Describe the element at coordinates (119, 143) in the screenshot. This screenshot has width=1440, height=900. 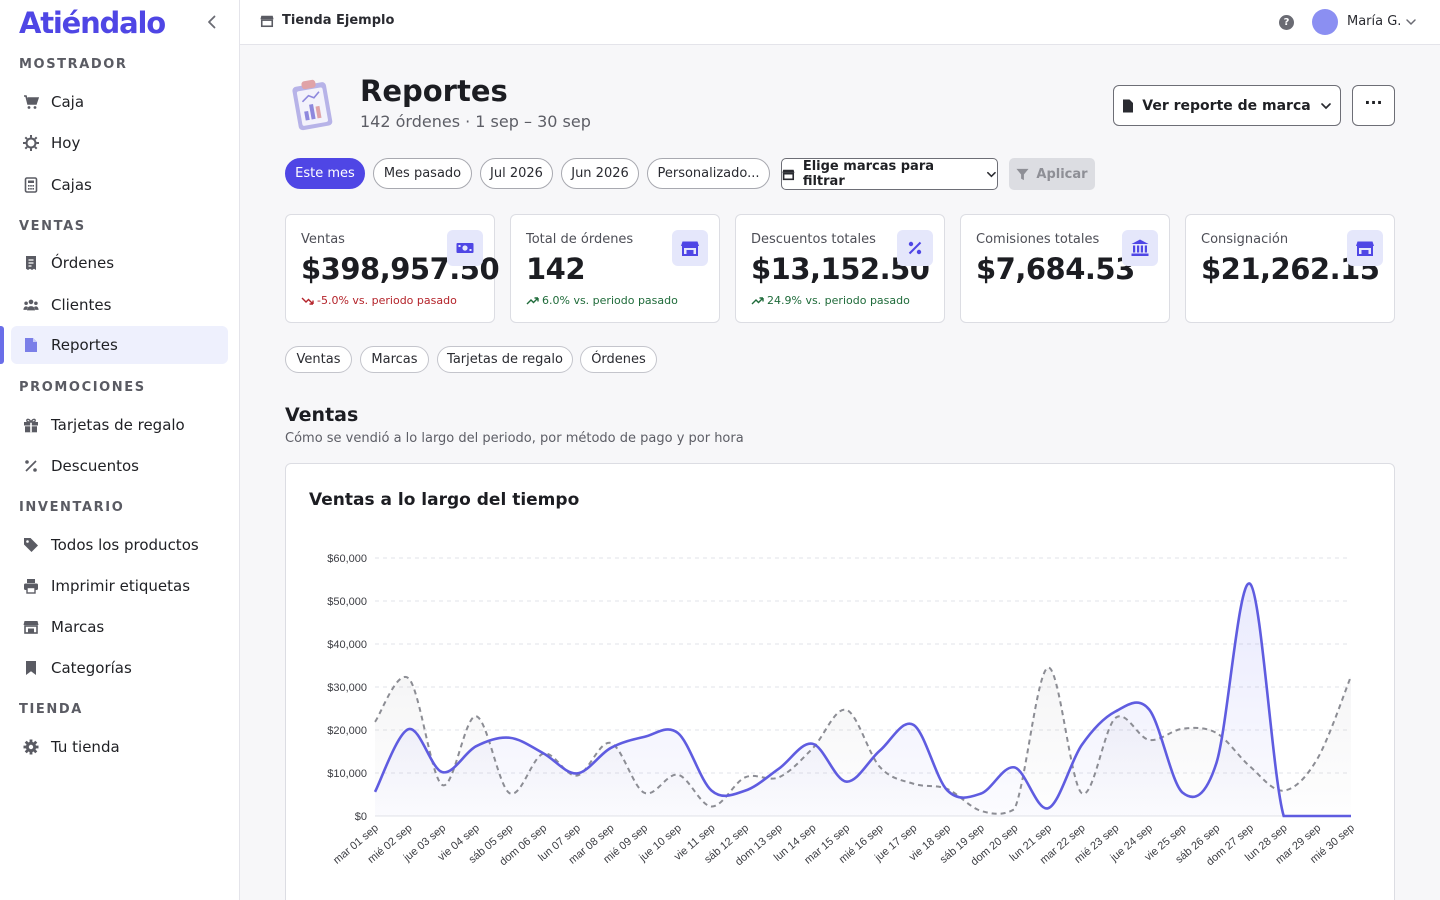
I see `sidebar-item-hoy: Hoy` at that location.